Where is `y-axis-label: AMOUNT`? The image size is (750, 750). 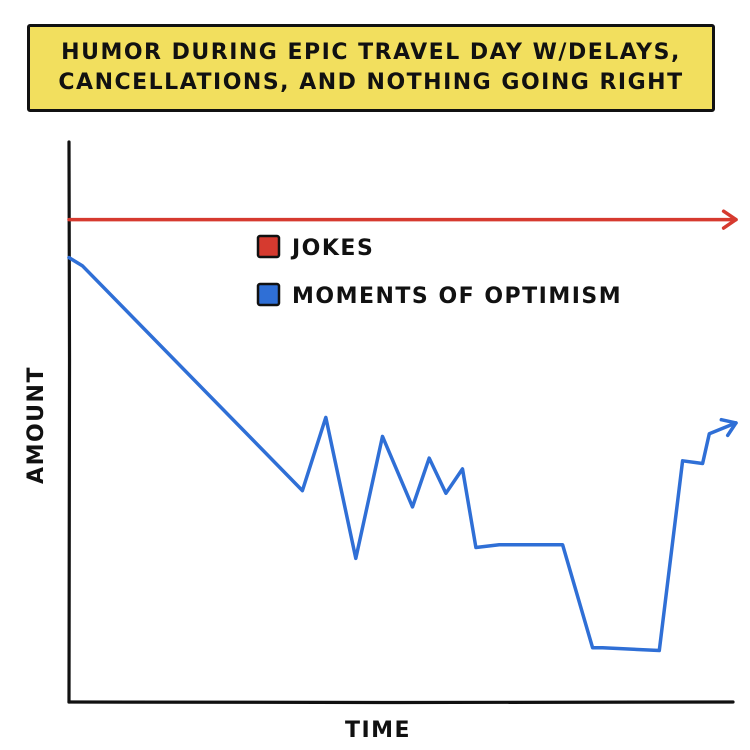 y-axis-label: AMOUNT is located at coordinates (36, 425).